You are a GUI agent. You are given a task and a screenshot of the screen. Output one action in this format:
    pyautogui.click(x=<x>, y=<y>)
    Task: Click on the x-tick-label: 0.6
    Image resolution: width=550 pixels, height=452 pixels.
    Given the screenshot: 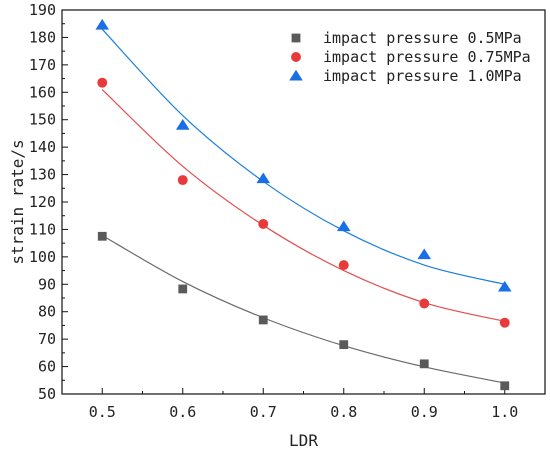 What is the action you would take?
    pyautogui.click(x=182, y=412)
    